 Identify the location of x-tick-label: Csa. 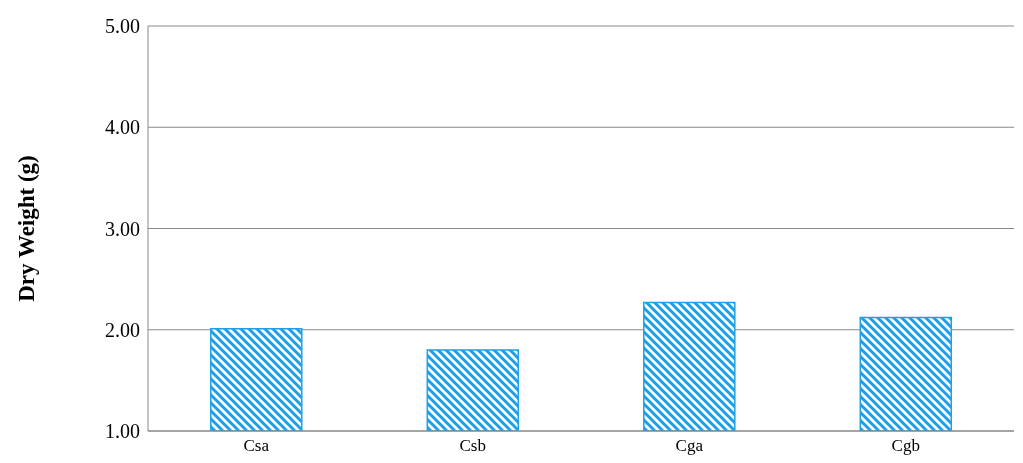
(256, 446).